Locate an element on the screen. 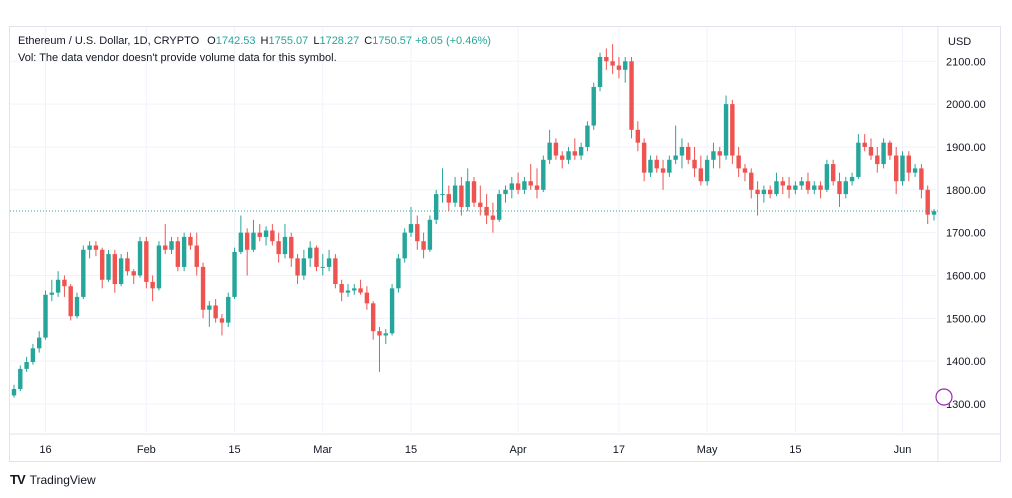 The height and width of the screenshot is (498, 1012). y-tick-label: 1400.00 is located at coordinates (966, 362).